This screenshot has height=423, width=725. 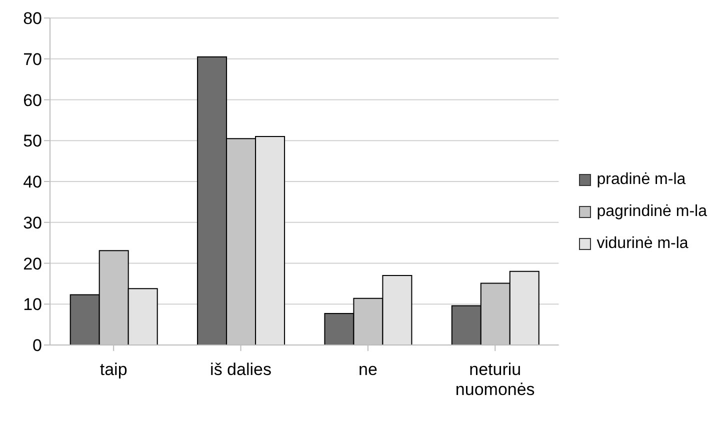 I want to click on x-tick-label: ne, so click(x=368, y=369).